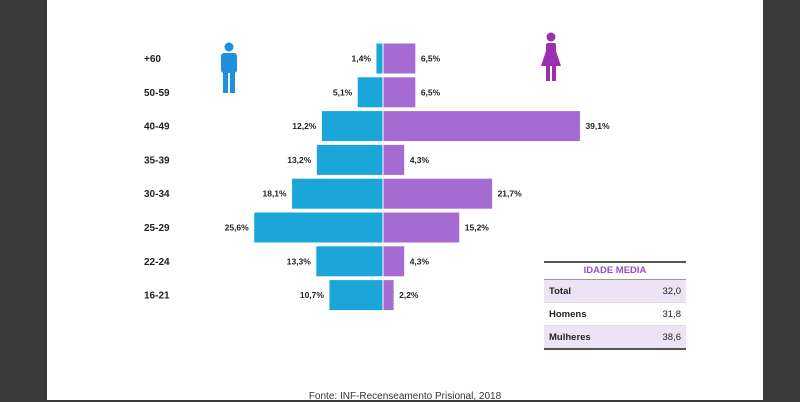 The image size is (800, 402). I want to click on female-value-label: 21,7%, so click(510, 194).